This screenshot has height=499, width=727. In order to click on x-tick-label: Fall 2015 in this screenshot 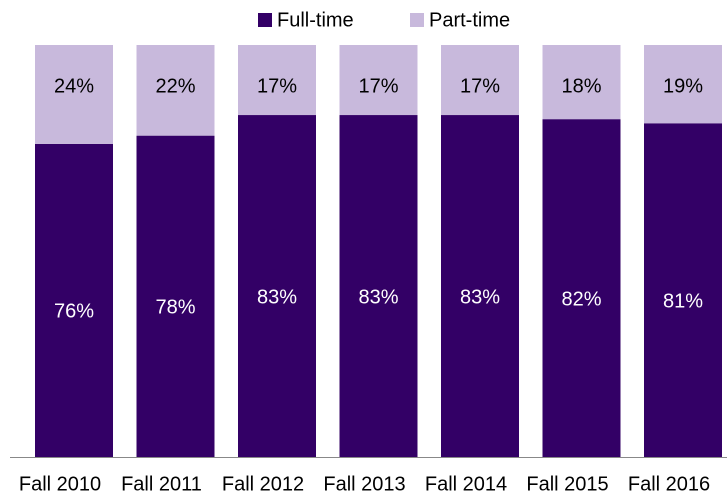, I will do `click(567, 484)`.